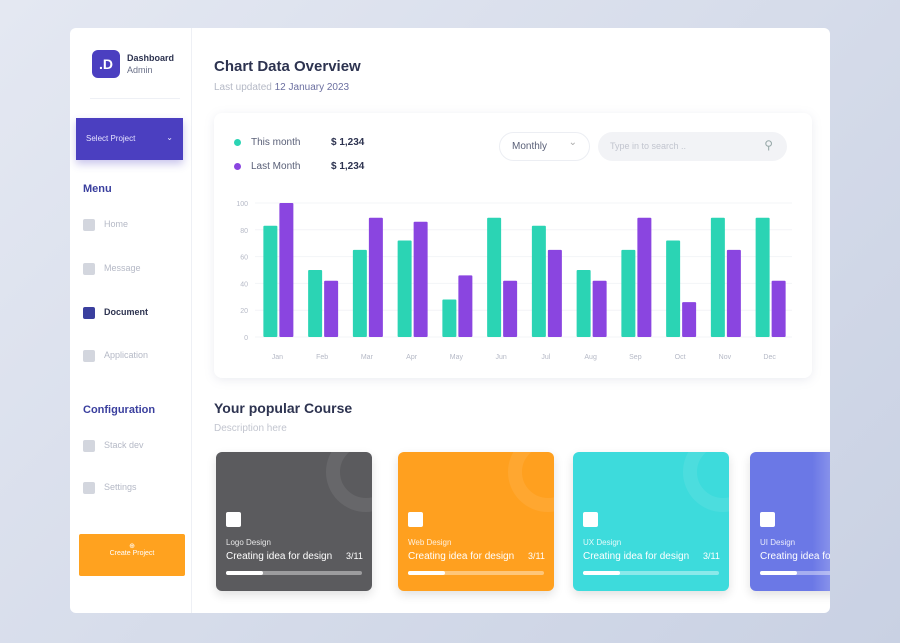 The height and width of the screenshot is (643, 900). I want to click on x-tick-label: Apr, so click(412, 357).